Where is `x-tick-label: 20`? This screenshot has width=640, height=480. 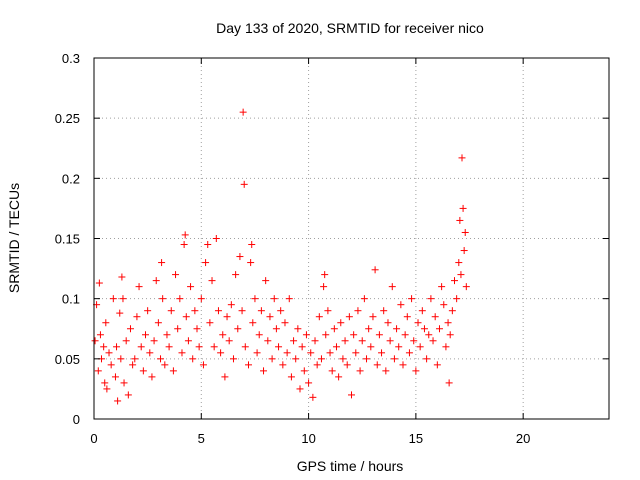 x-tick-label: 20 is located at coordinates (523, 438).